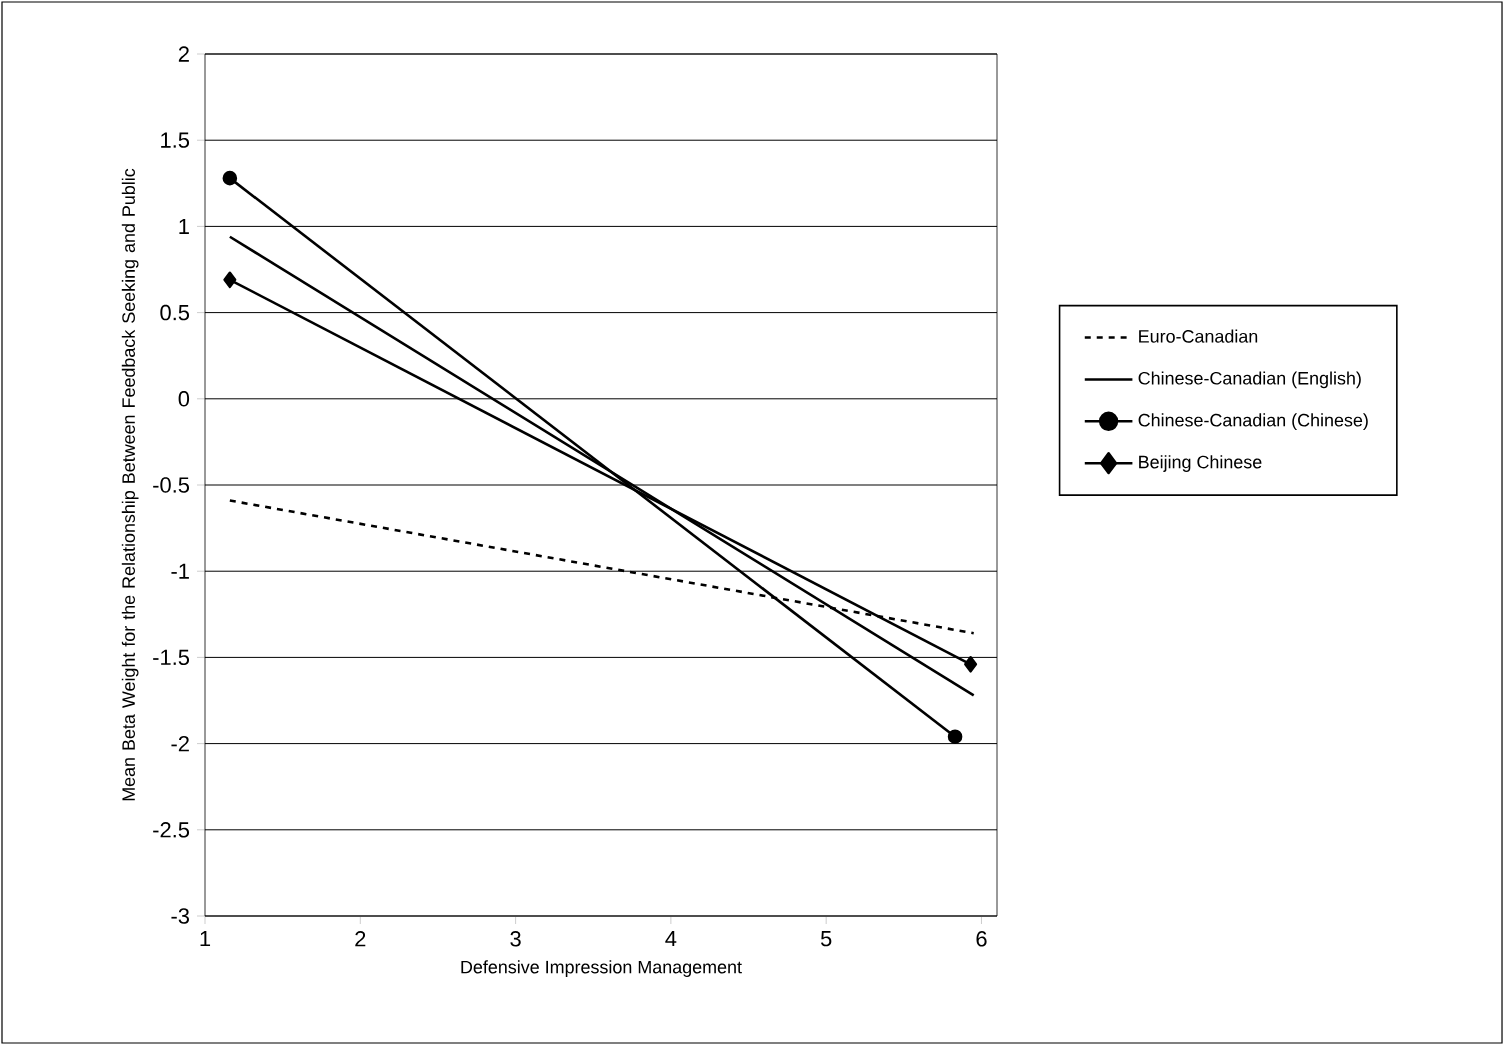  What do you see at coordinates (180, 916) in the screenshot?
I see `y-tick-label: -3` at bounding box center [180, 916].